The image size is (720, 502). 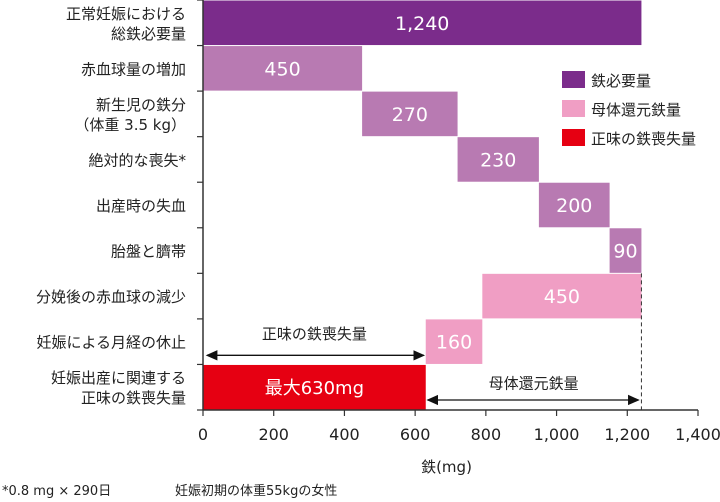 I want to click on legend-label: 母体還元鉄量, so click(x=636, y=110).